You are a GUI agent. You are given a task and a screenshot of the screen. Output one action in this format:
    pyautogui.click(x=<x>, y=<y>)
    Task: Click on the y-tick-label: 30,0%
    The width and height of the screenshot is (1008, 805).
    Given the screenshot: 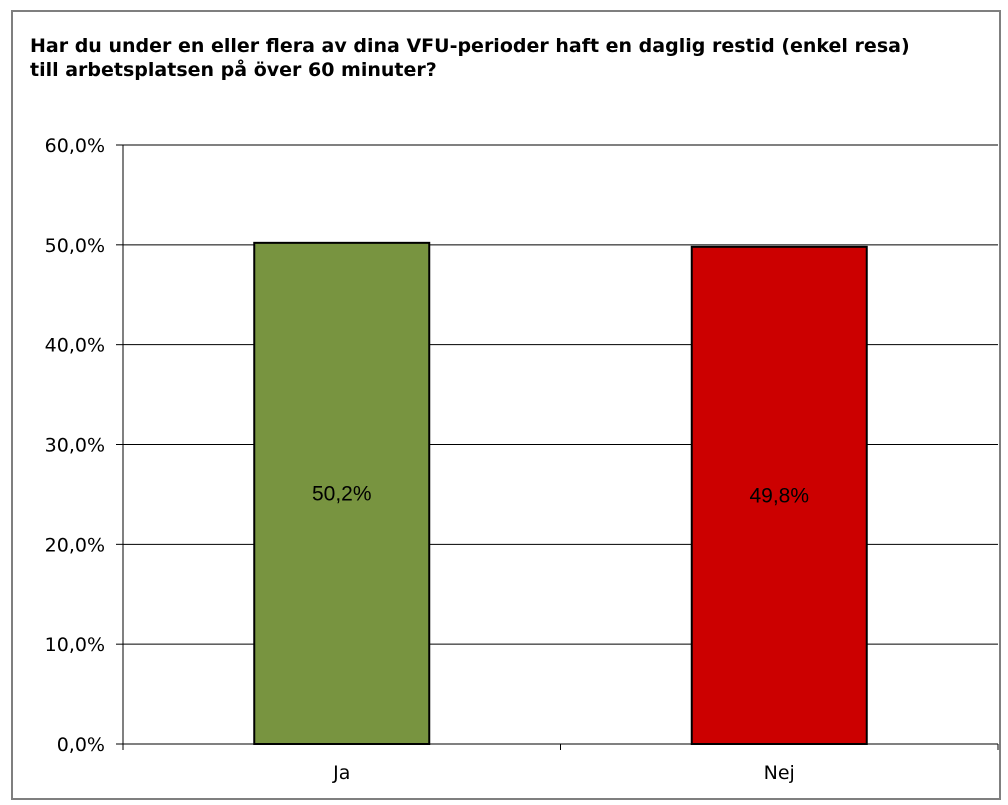 What is the action you would take?
    pyautogui.click(x=75, y=446)
    